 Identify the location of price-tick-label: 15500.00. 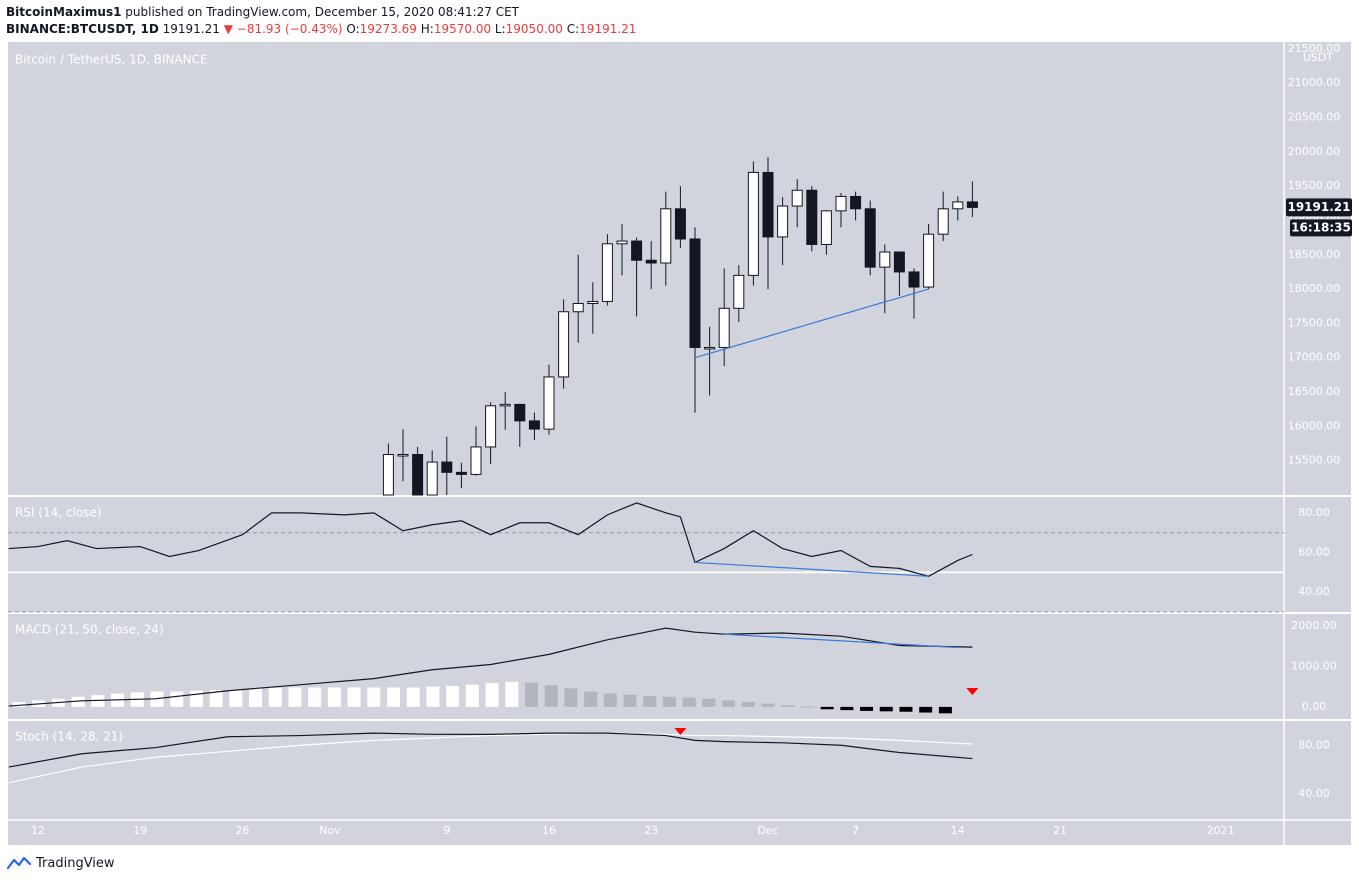
(1314, 460).